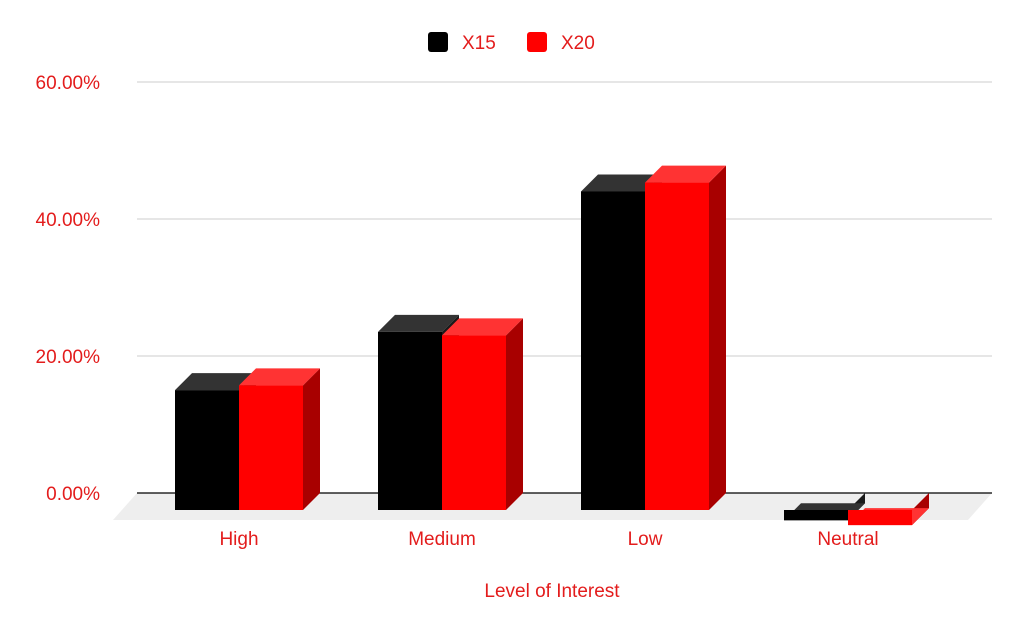 The width and height of the screenshot is (1024, 633). What do you see at coordinates (578, 43) in the screenshot?
I see `legend-label: X20` at bounding box center [578, 43].